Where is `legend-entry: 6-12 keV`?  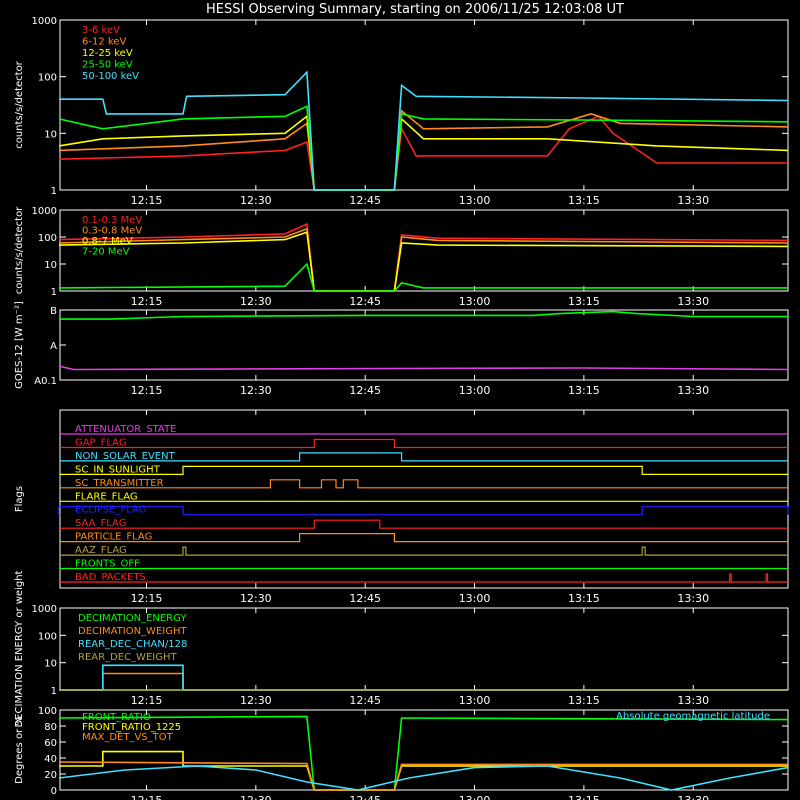 legend-entry: 6-12 keV is located at coordinates (104, 42).